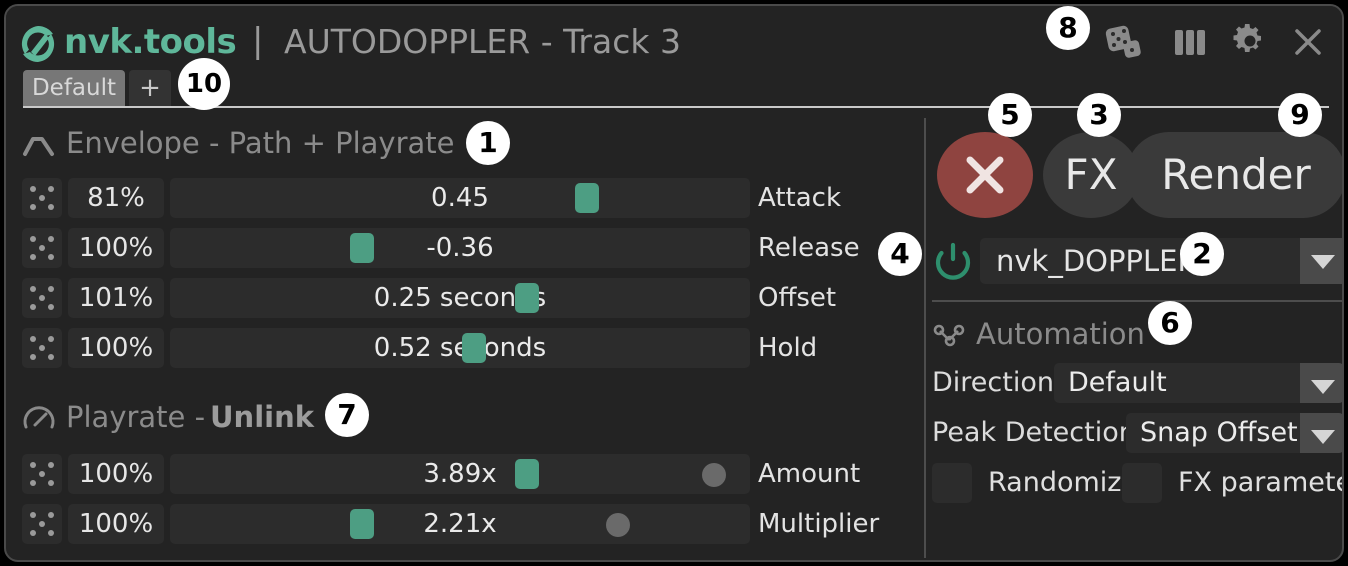  I want to click on callout-badge-4: 4, so click(900, 254).